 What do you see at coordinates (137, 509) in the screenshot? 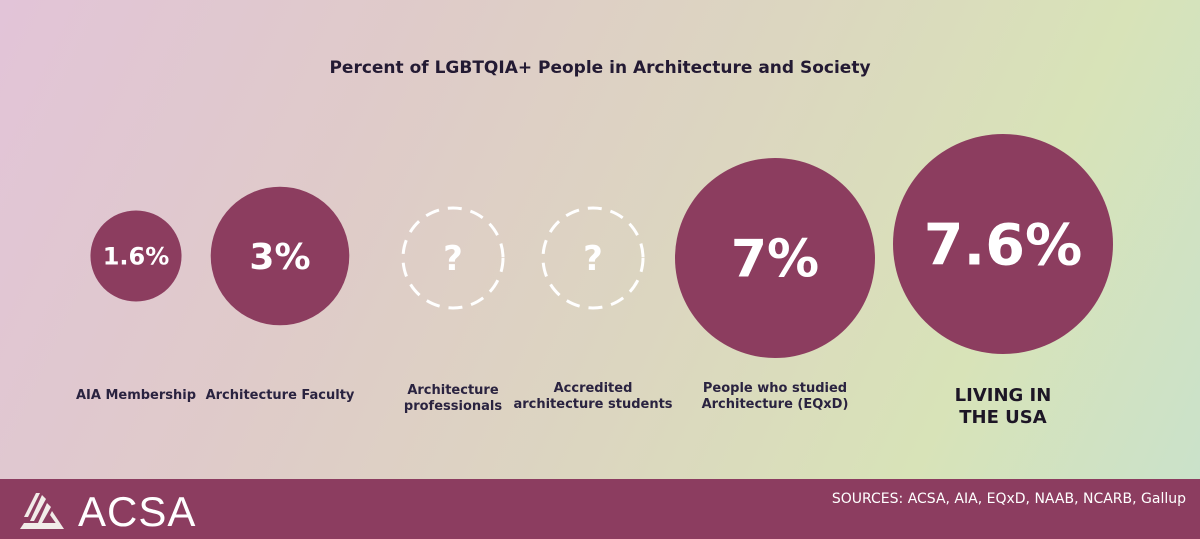
I see `svg-text: ACSA` at bounding box center [137, 509].